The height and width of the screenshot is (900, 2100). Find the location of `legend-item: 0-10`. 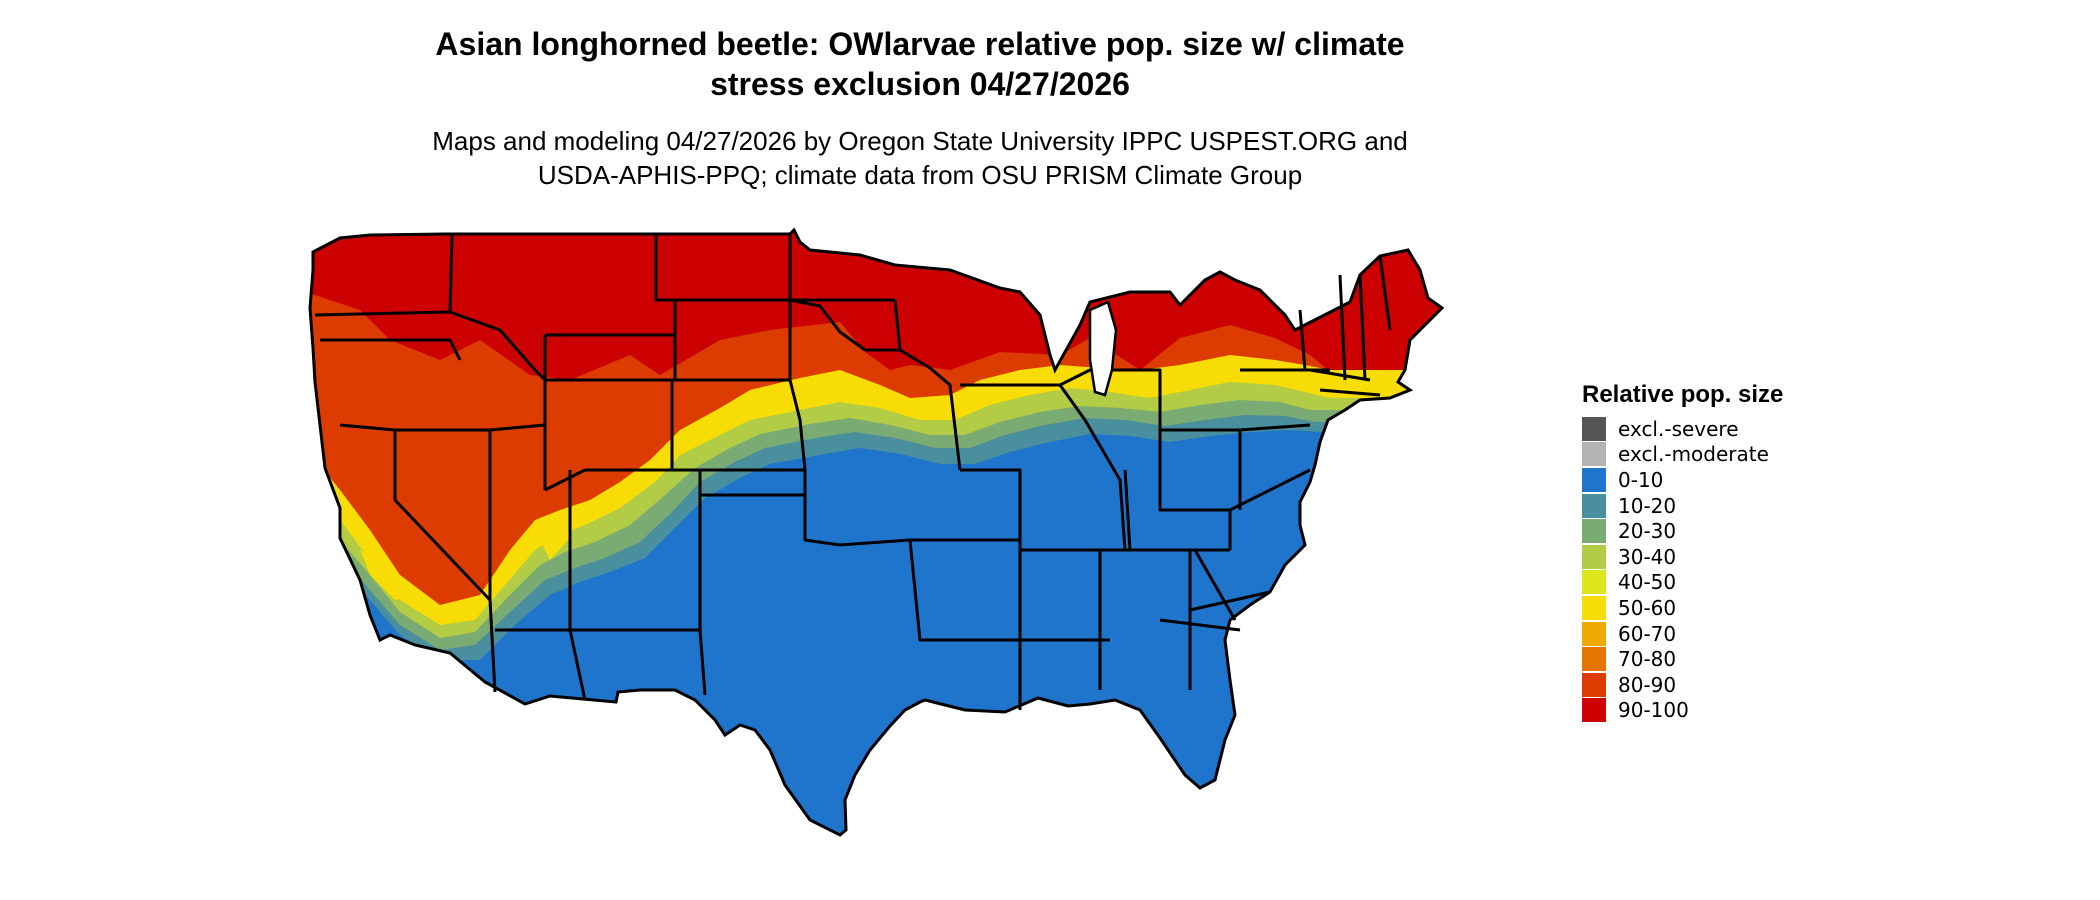

legend-item: 0-10 is located at coordinates (1682, 480).